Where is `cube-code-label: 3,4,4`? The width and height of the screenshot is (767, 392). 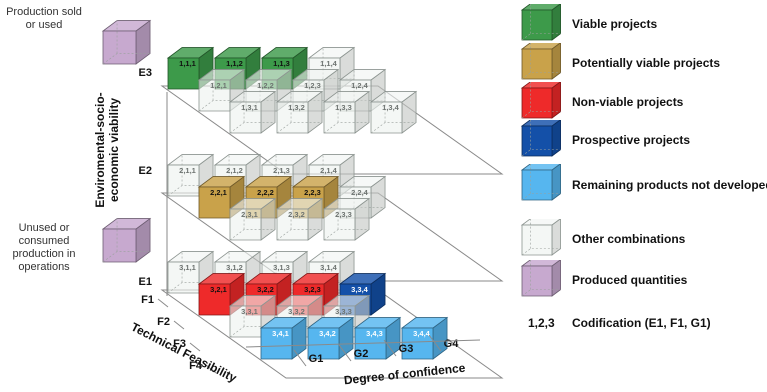
cube-code-label: 3,4,4 is located at coordinates (422, 333).